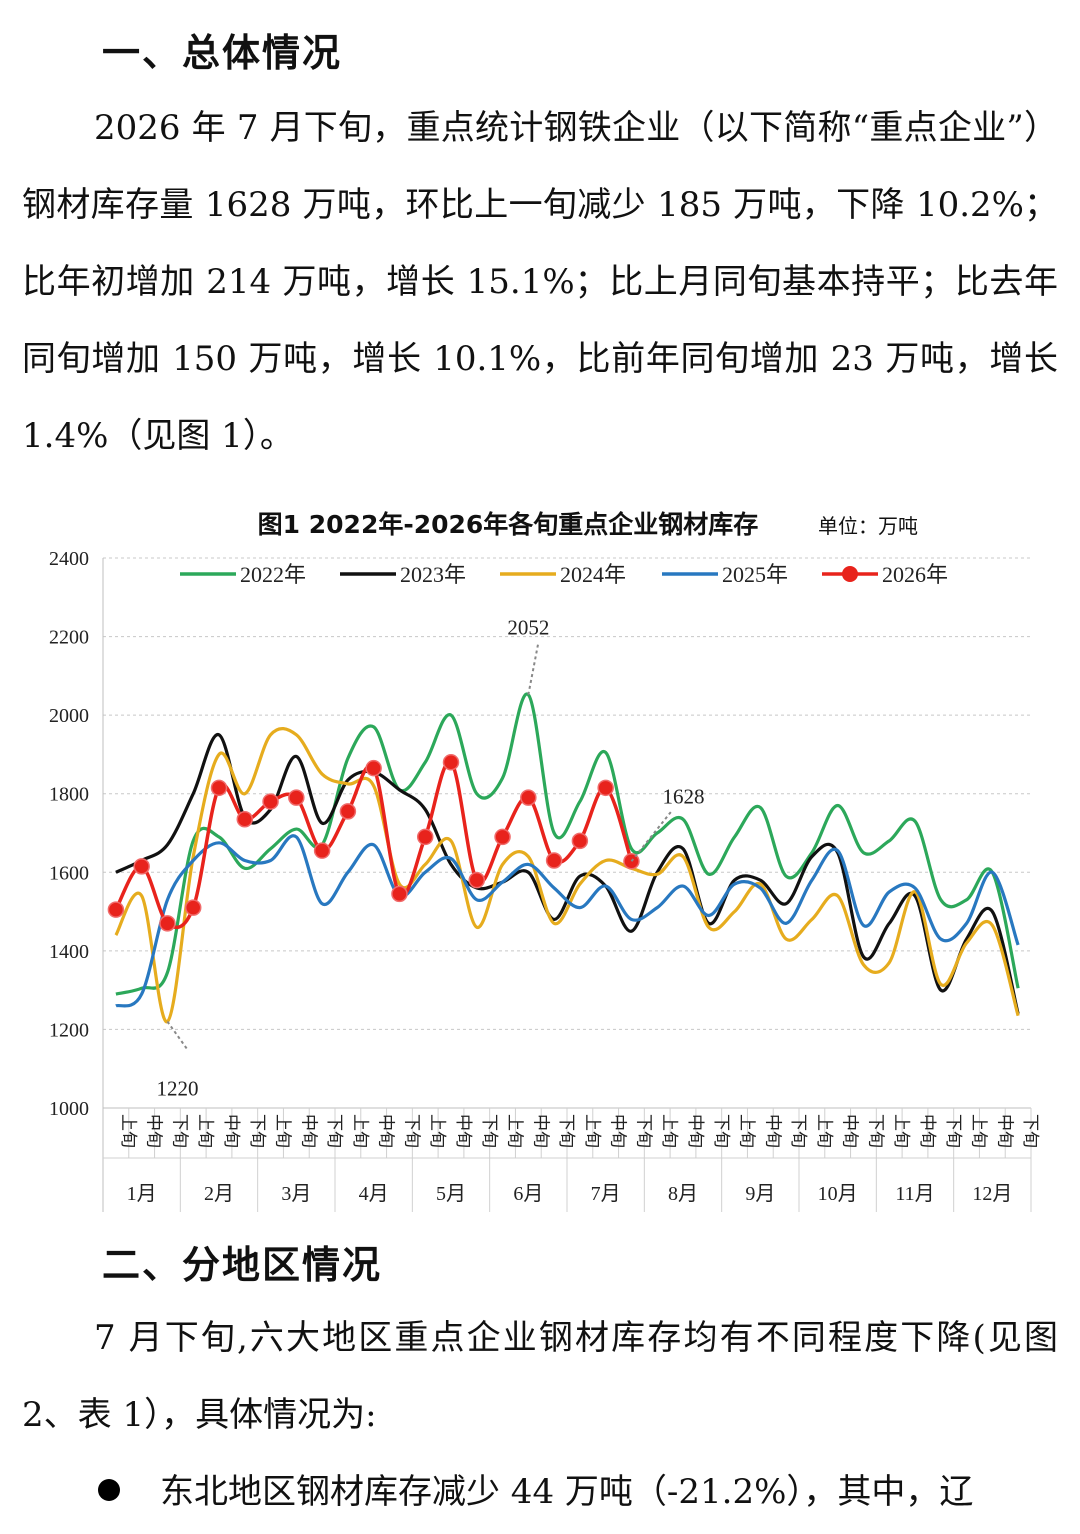  I want to click on chart-title: 图1 2022年-2026年各旬重点企业钢材库存, so click(508, 524).